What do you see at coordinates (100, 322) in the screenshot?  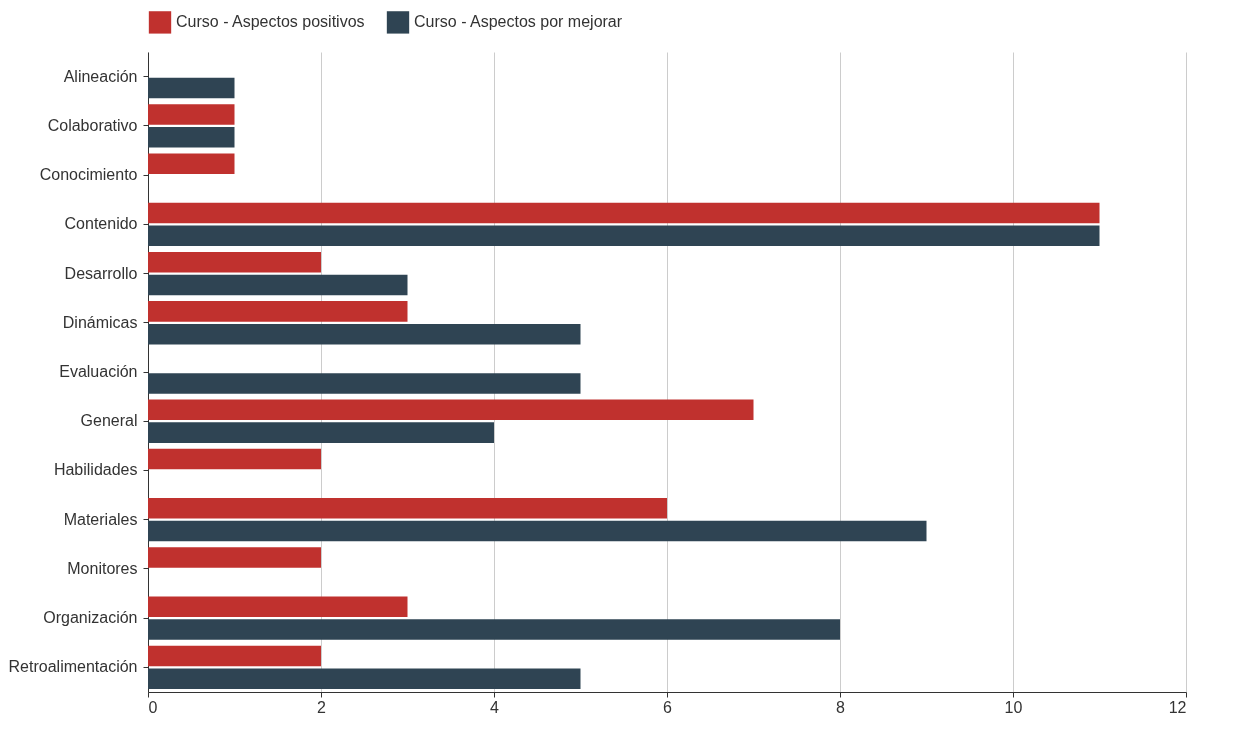 I see `y-tick-label: Dinámicas` at bounding box center [100, 322].